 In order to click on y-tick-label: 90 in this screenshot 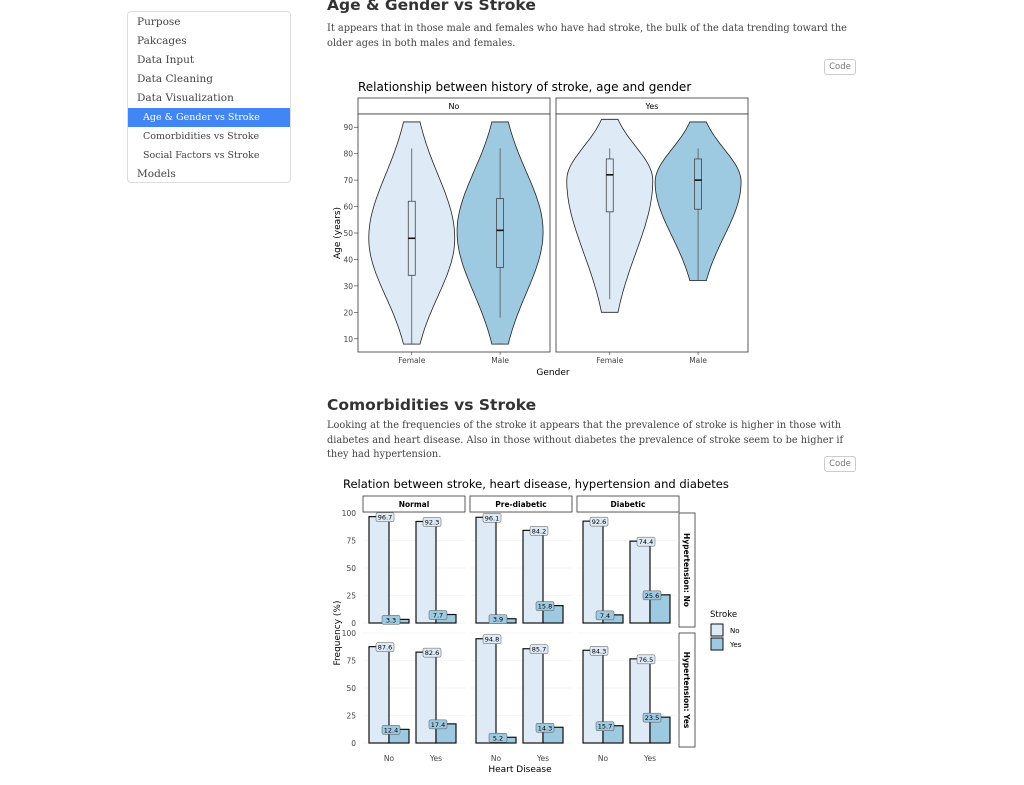, I will do `click(348, 127)`.